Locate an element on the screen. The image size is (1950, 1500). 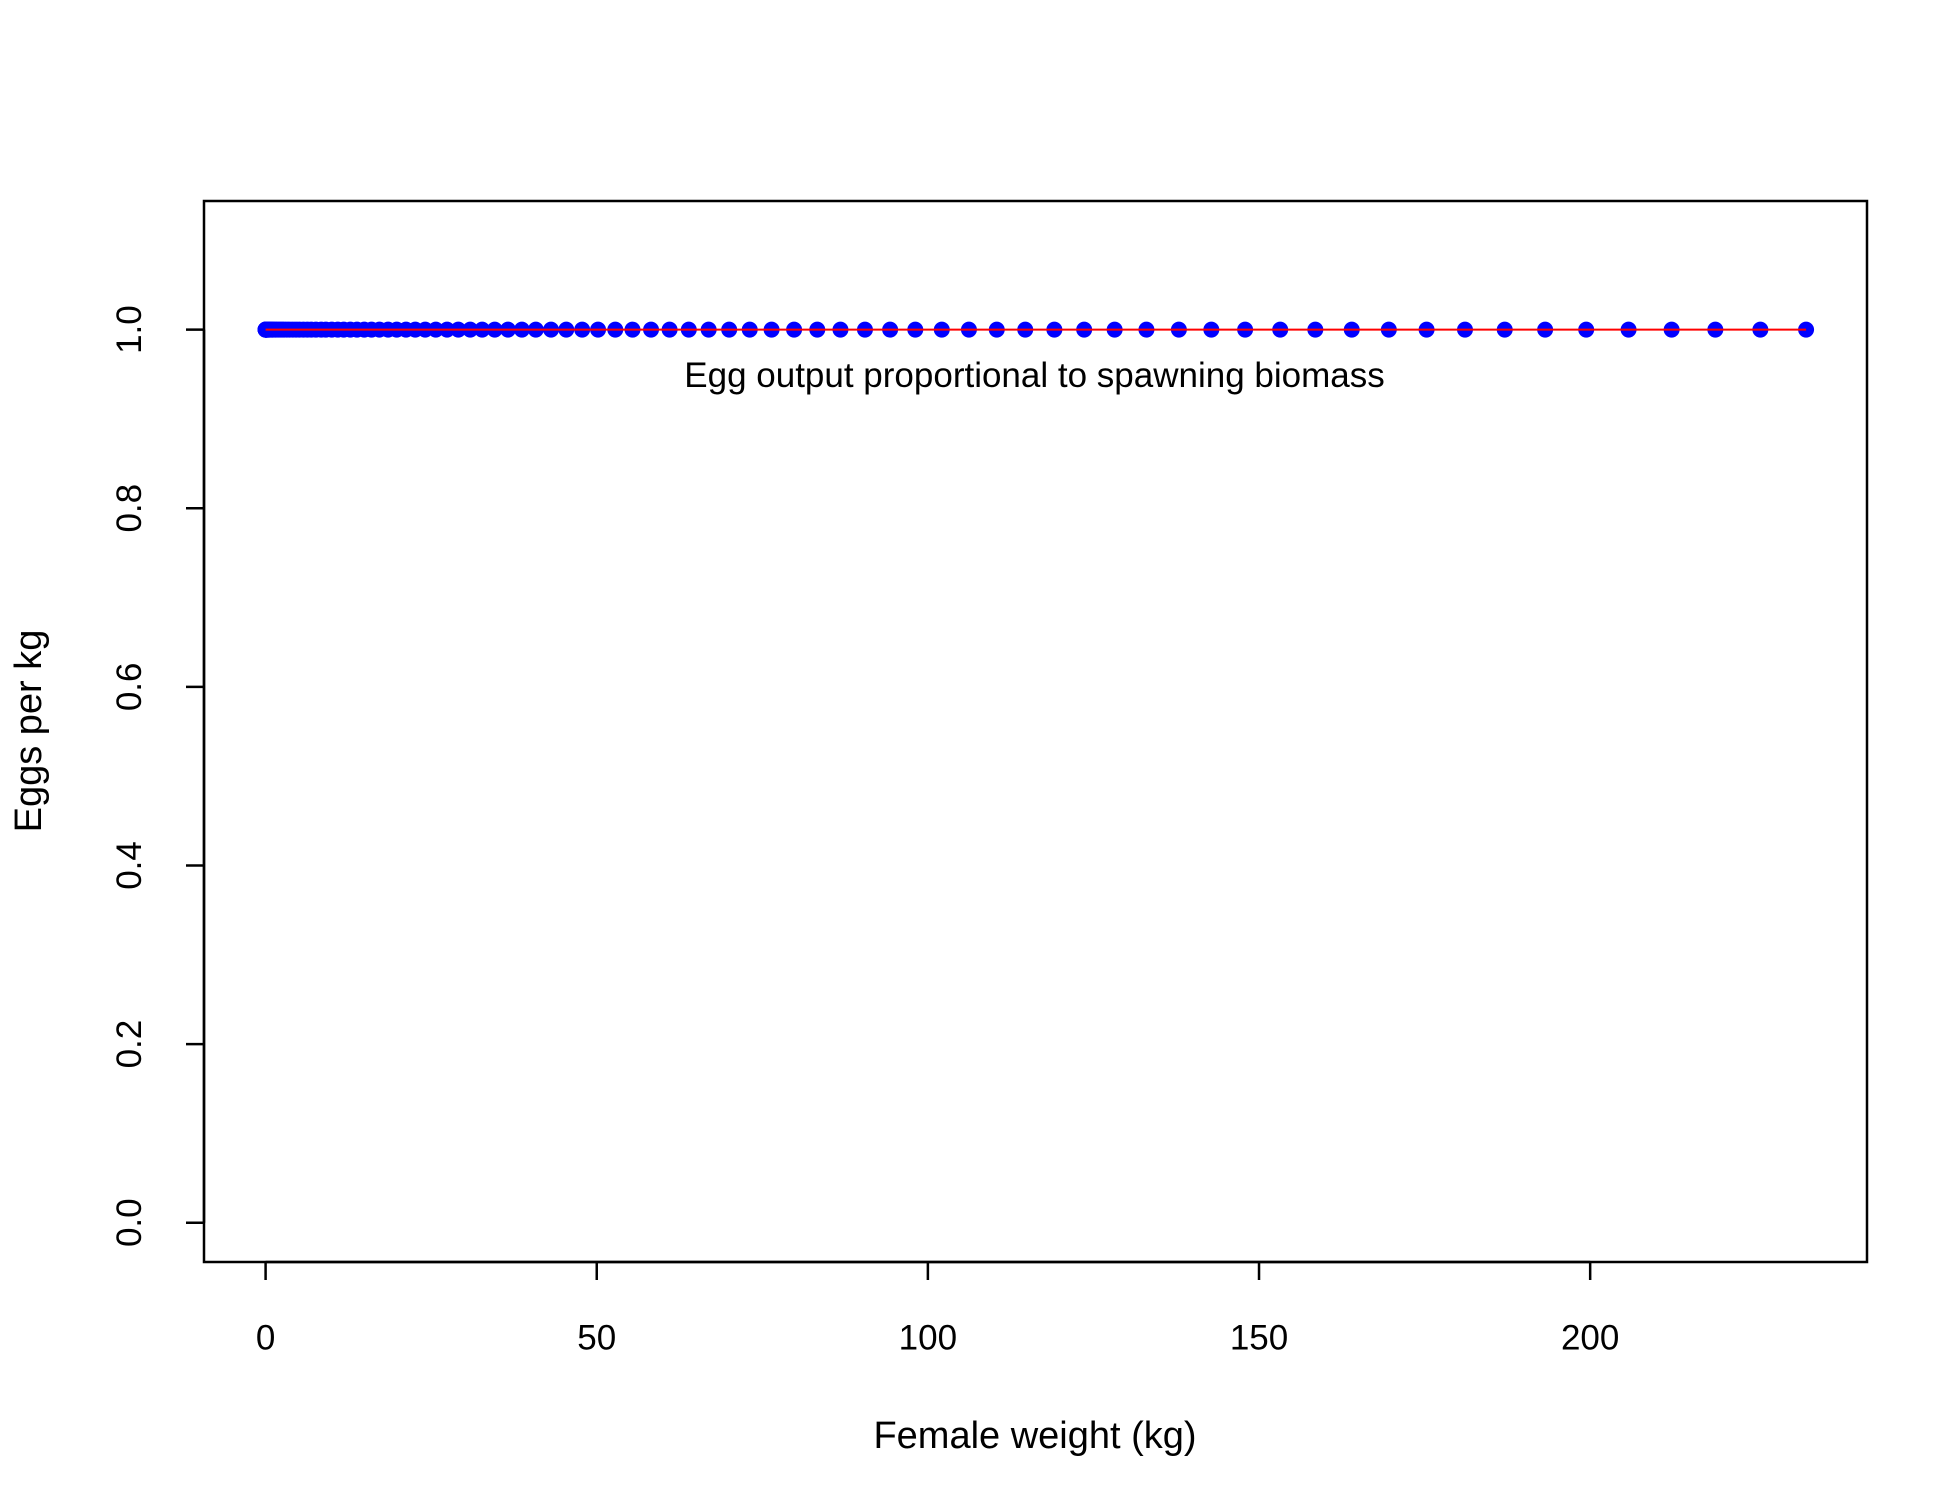
y-tick-label: 0.6 is located at coordinates (129, 687).